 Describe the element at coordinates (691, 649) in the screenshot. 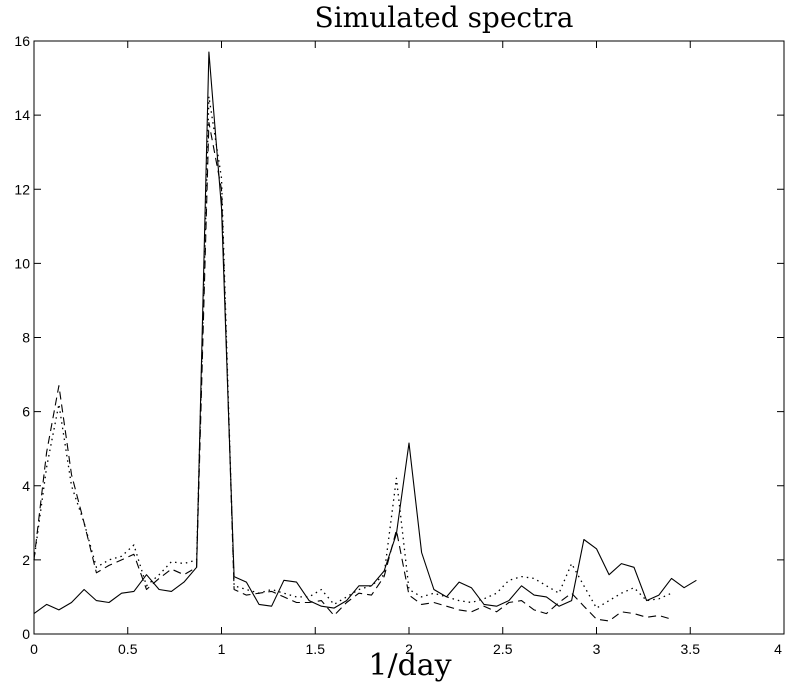

I see `x-tick-label: 3.5` at that location.